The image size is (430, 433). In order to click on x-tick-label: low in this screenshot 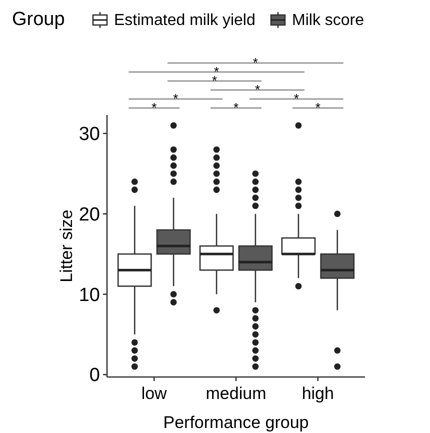, I will do `click(154, 393)`.